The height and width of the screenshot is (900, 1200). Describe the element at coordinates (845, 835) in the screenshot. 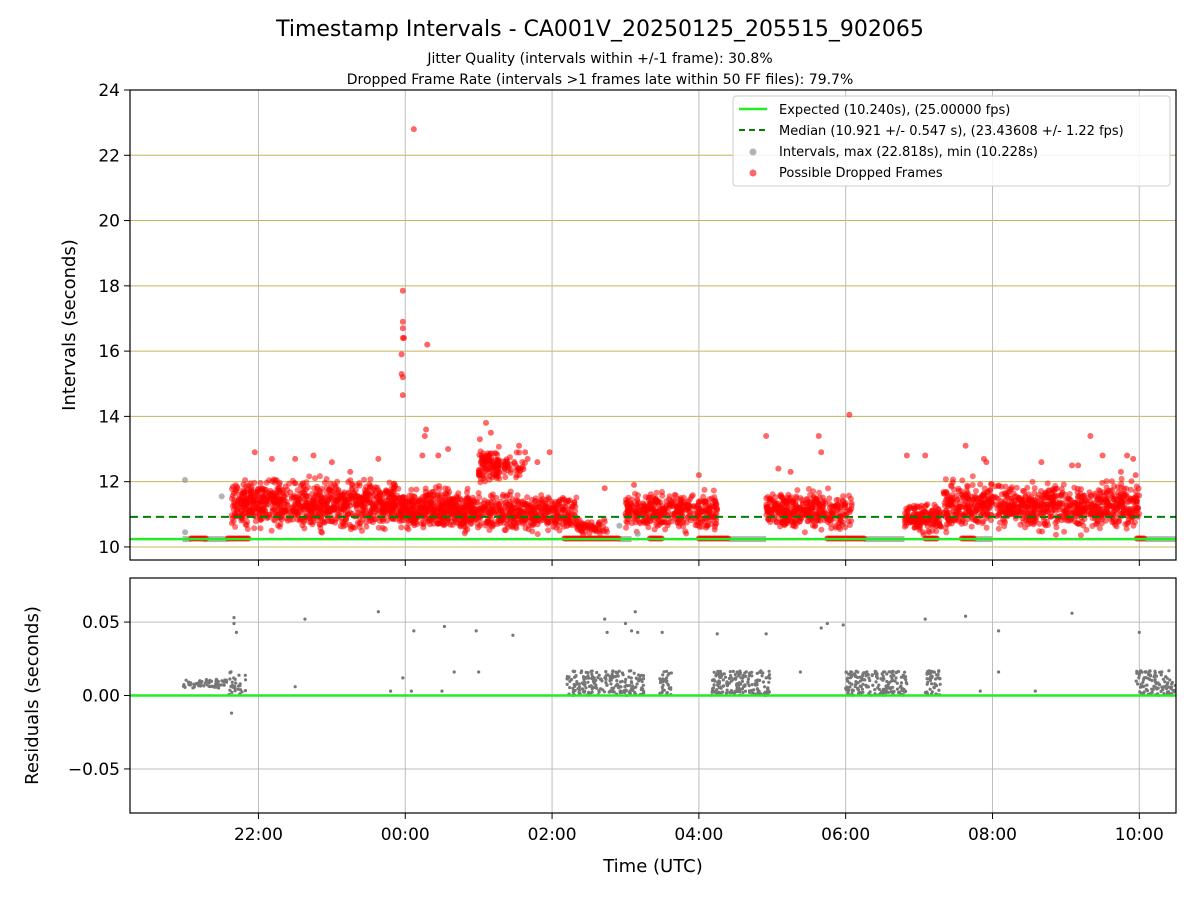

I see `time-xtick-label: 06:00` at that location.